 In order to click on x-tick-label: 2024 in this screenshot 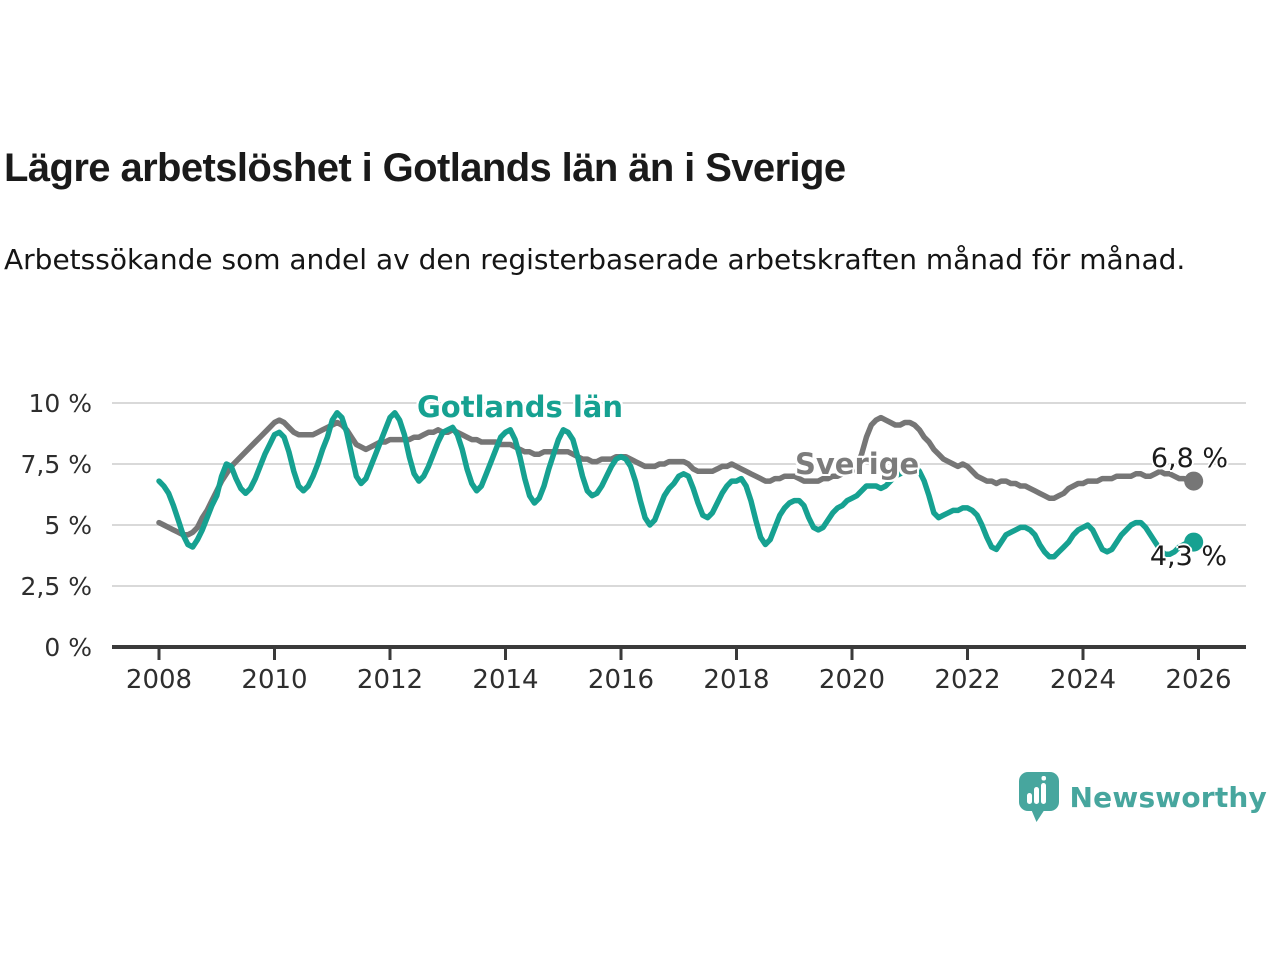, I will do `click(1083, 680)`.